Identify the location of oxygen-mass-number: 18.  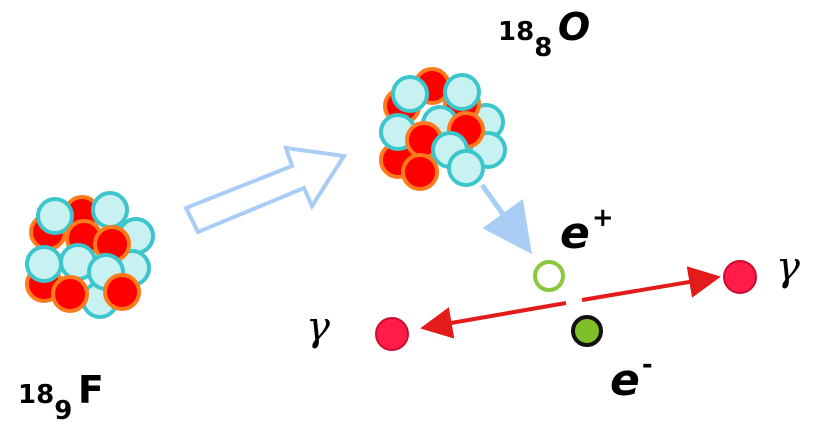
(516, 32).